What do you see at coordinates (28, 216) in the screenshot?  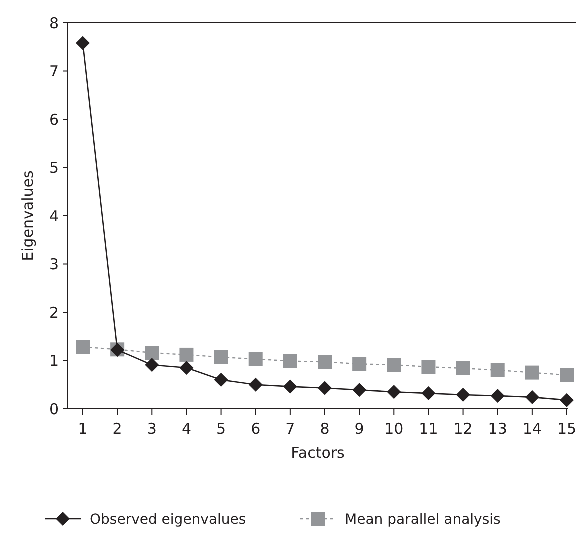 I see `y-axis-title: Eigenvalues` at bounding box center [28, 216].